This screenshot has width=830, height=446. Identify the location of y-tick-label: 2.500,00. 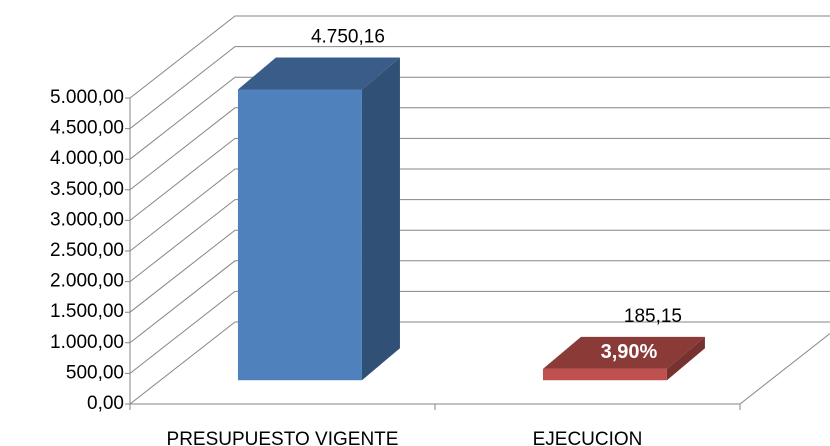
(87, 250).